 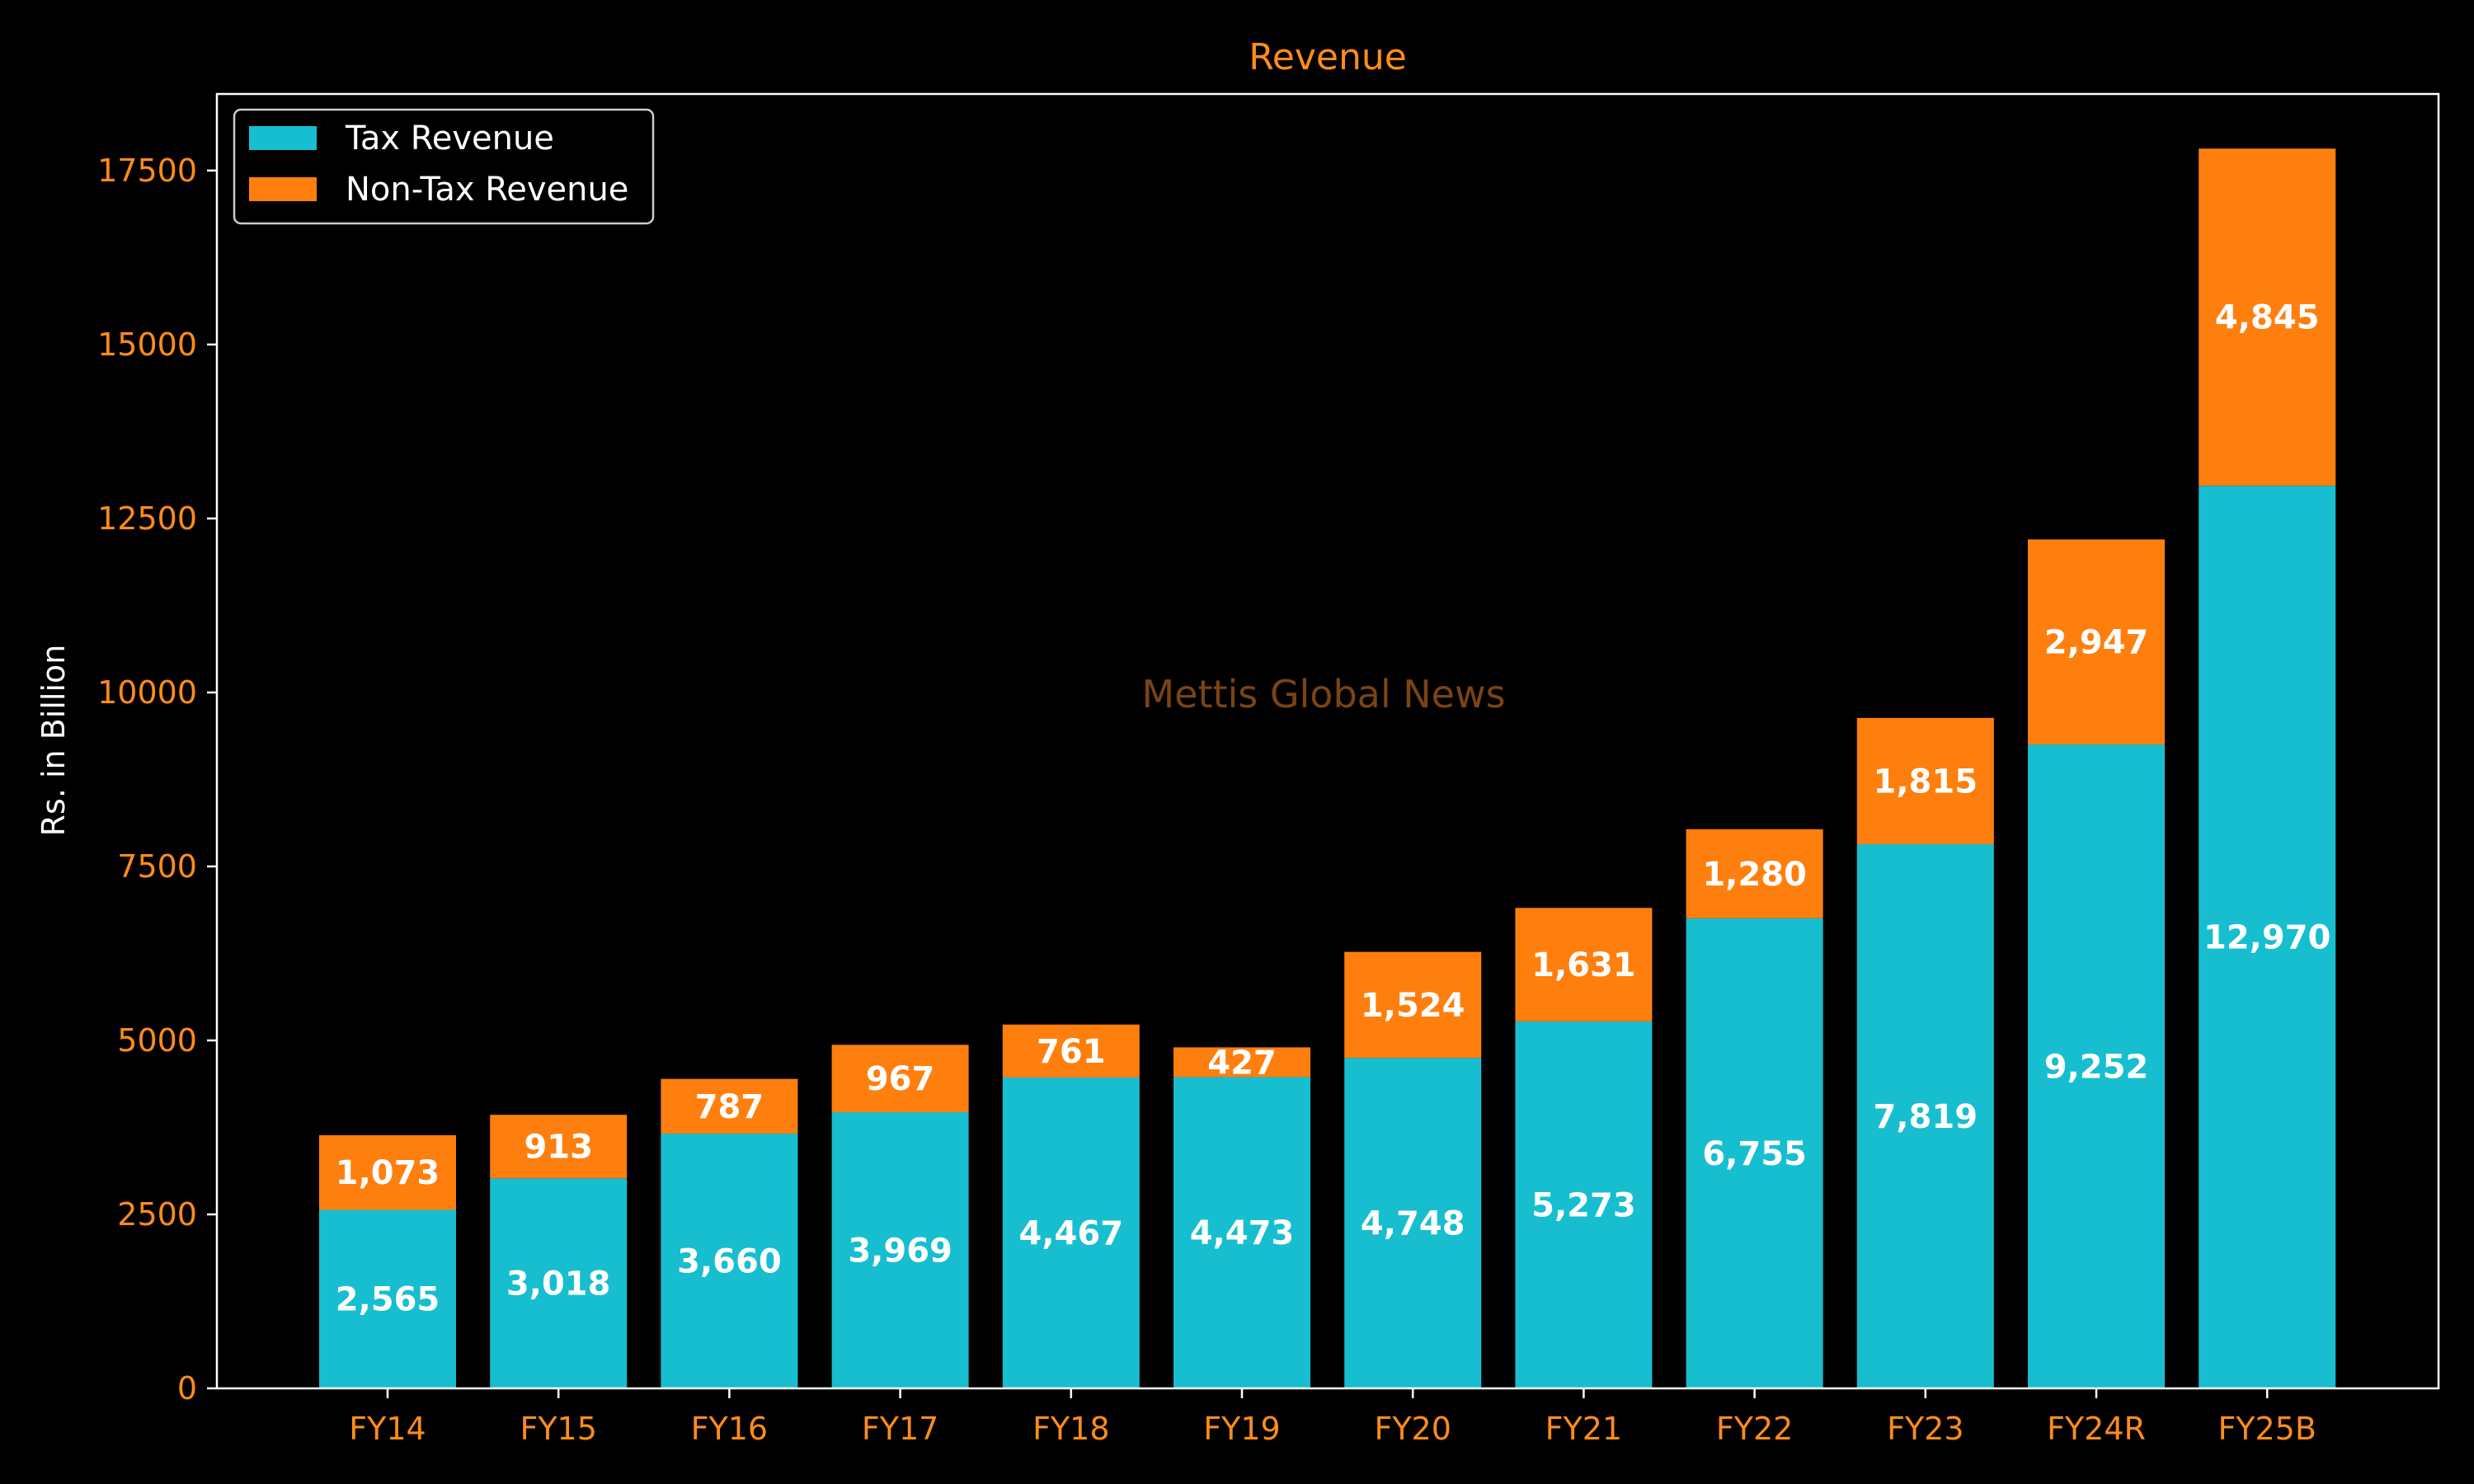 I want to click on bar-tax-revenue-fy14, so click(x=387, y=1298).